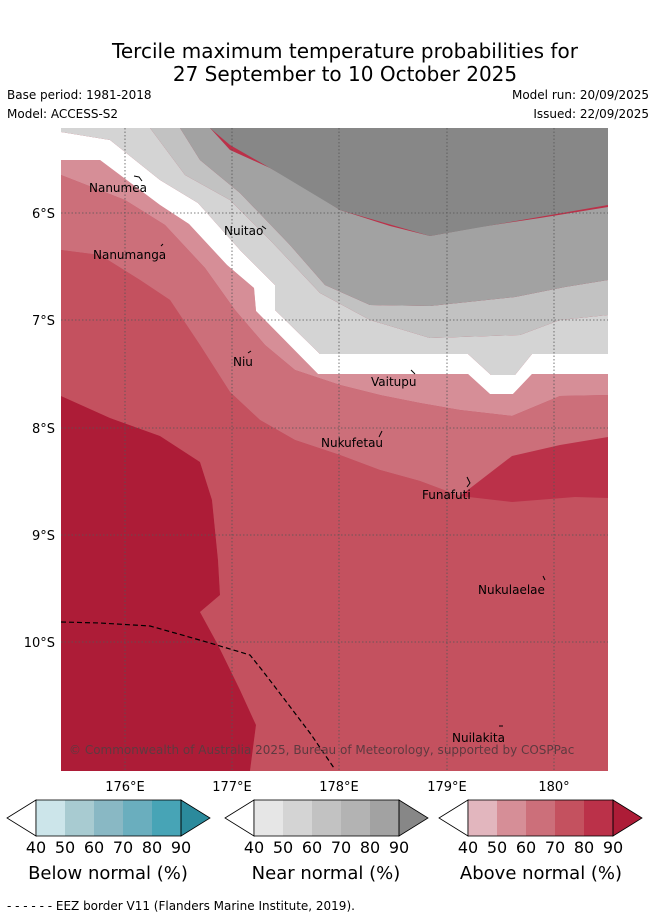  I want to click on above-extend-low, so click(453, 818).